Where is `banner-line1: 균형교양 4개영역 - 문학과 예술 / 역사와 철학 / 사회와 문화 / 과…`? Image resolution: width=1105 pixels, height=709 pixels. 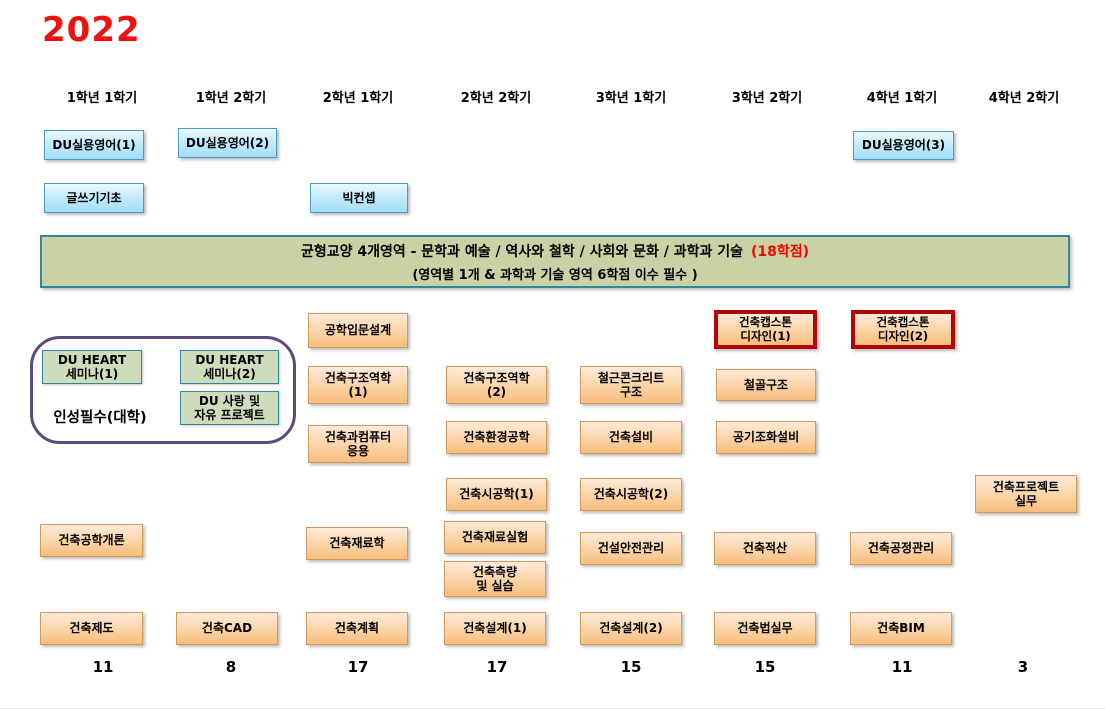
banner-line1: 균형교양 4개영역 - 문학과 예술 / 역사와 철학 / 사회와 문화 / 과… is located at coordinates (555, 251).